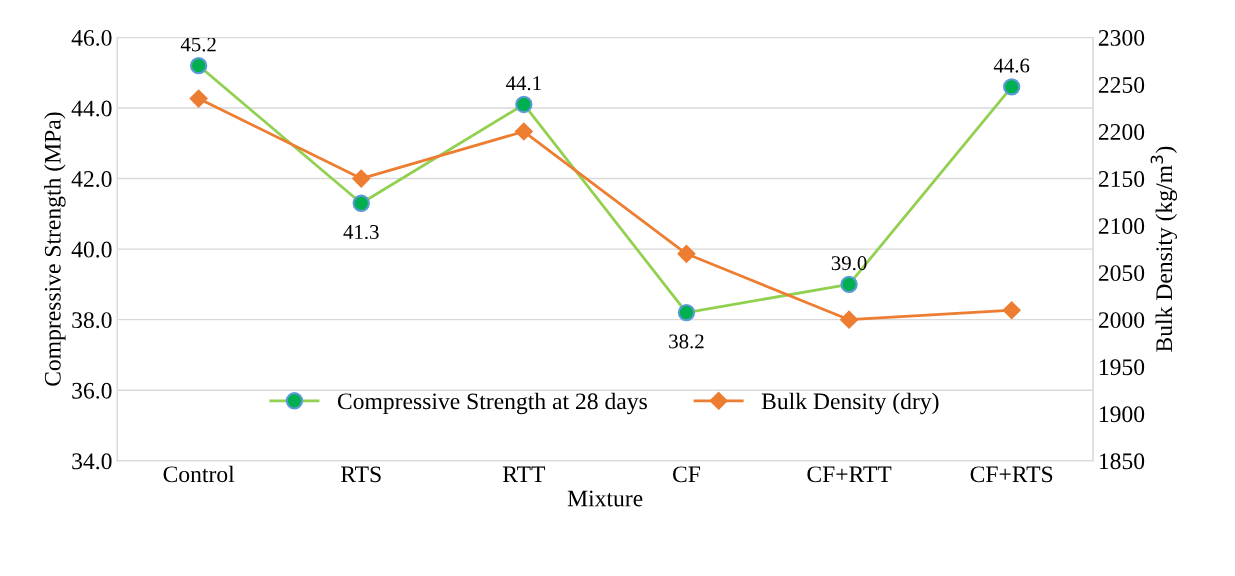  Describe the element at coordinates (1121, 179) in the screenshot. I see `y2-tick-label: 2150` at that location.